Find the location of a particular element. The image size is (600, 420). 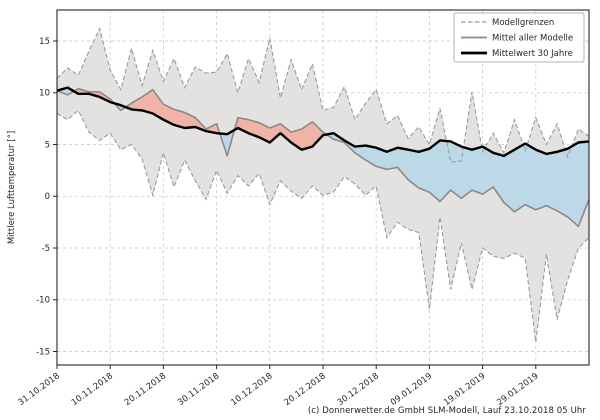

x-tick-label: 20.12.2018 is located at coordinates (305, 389).